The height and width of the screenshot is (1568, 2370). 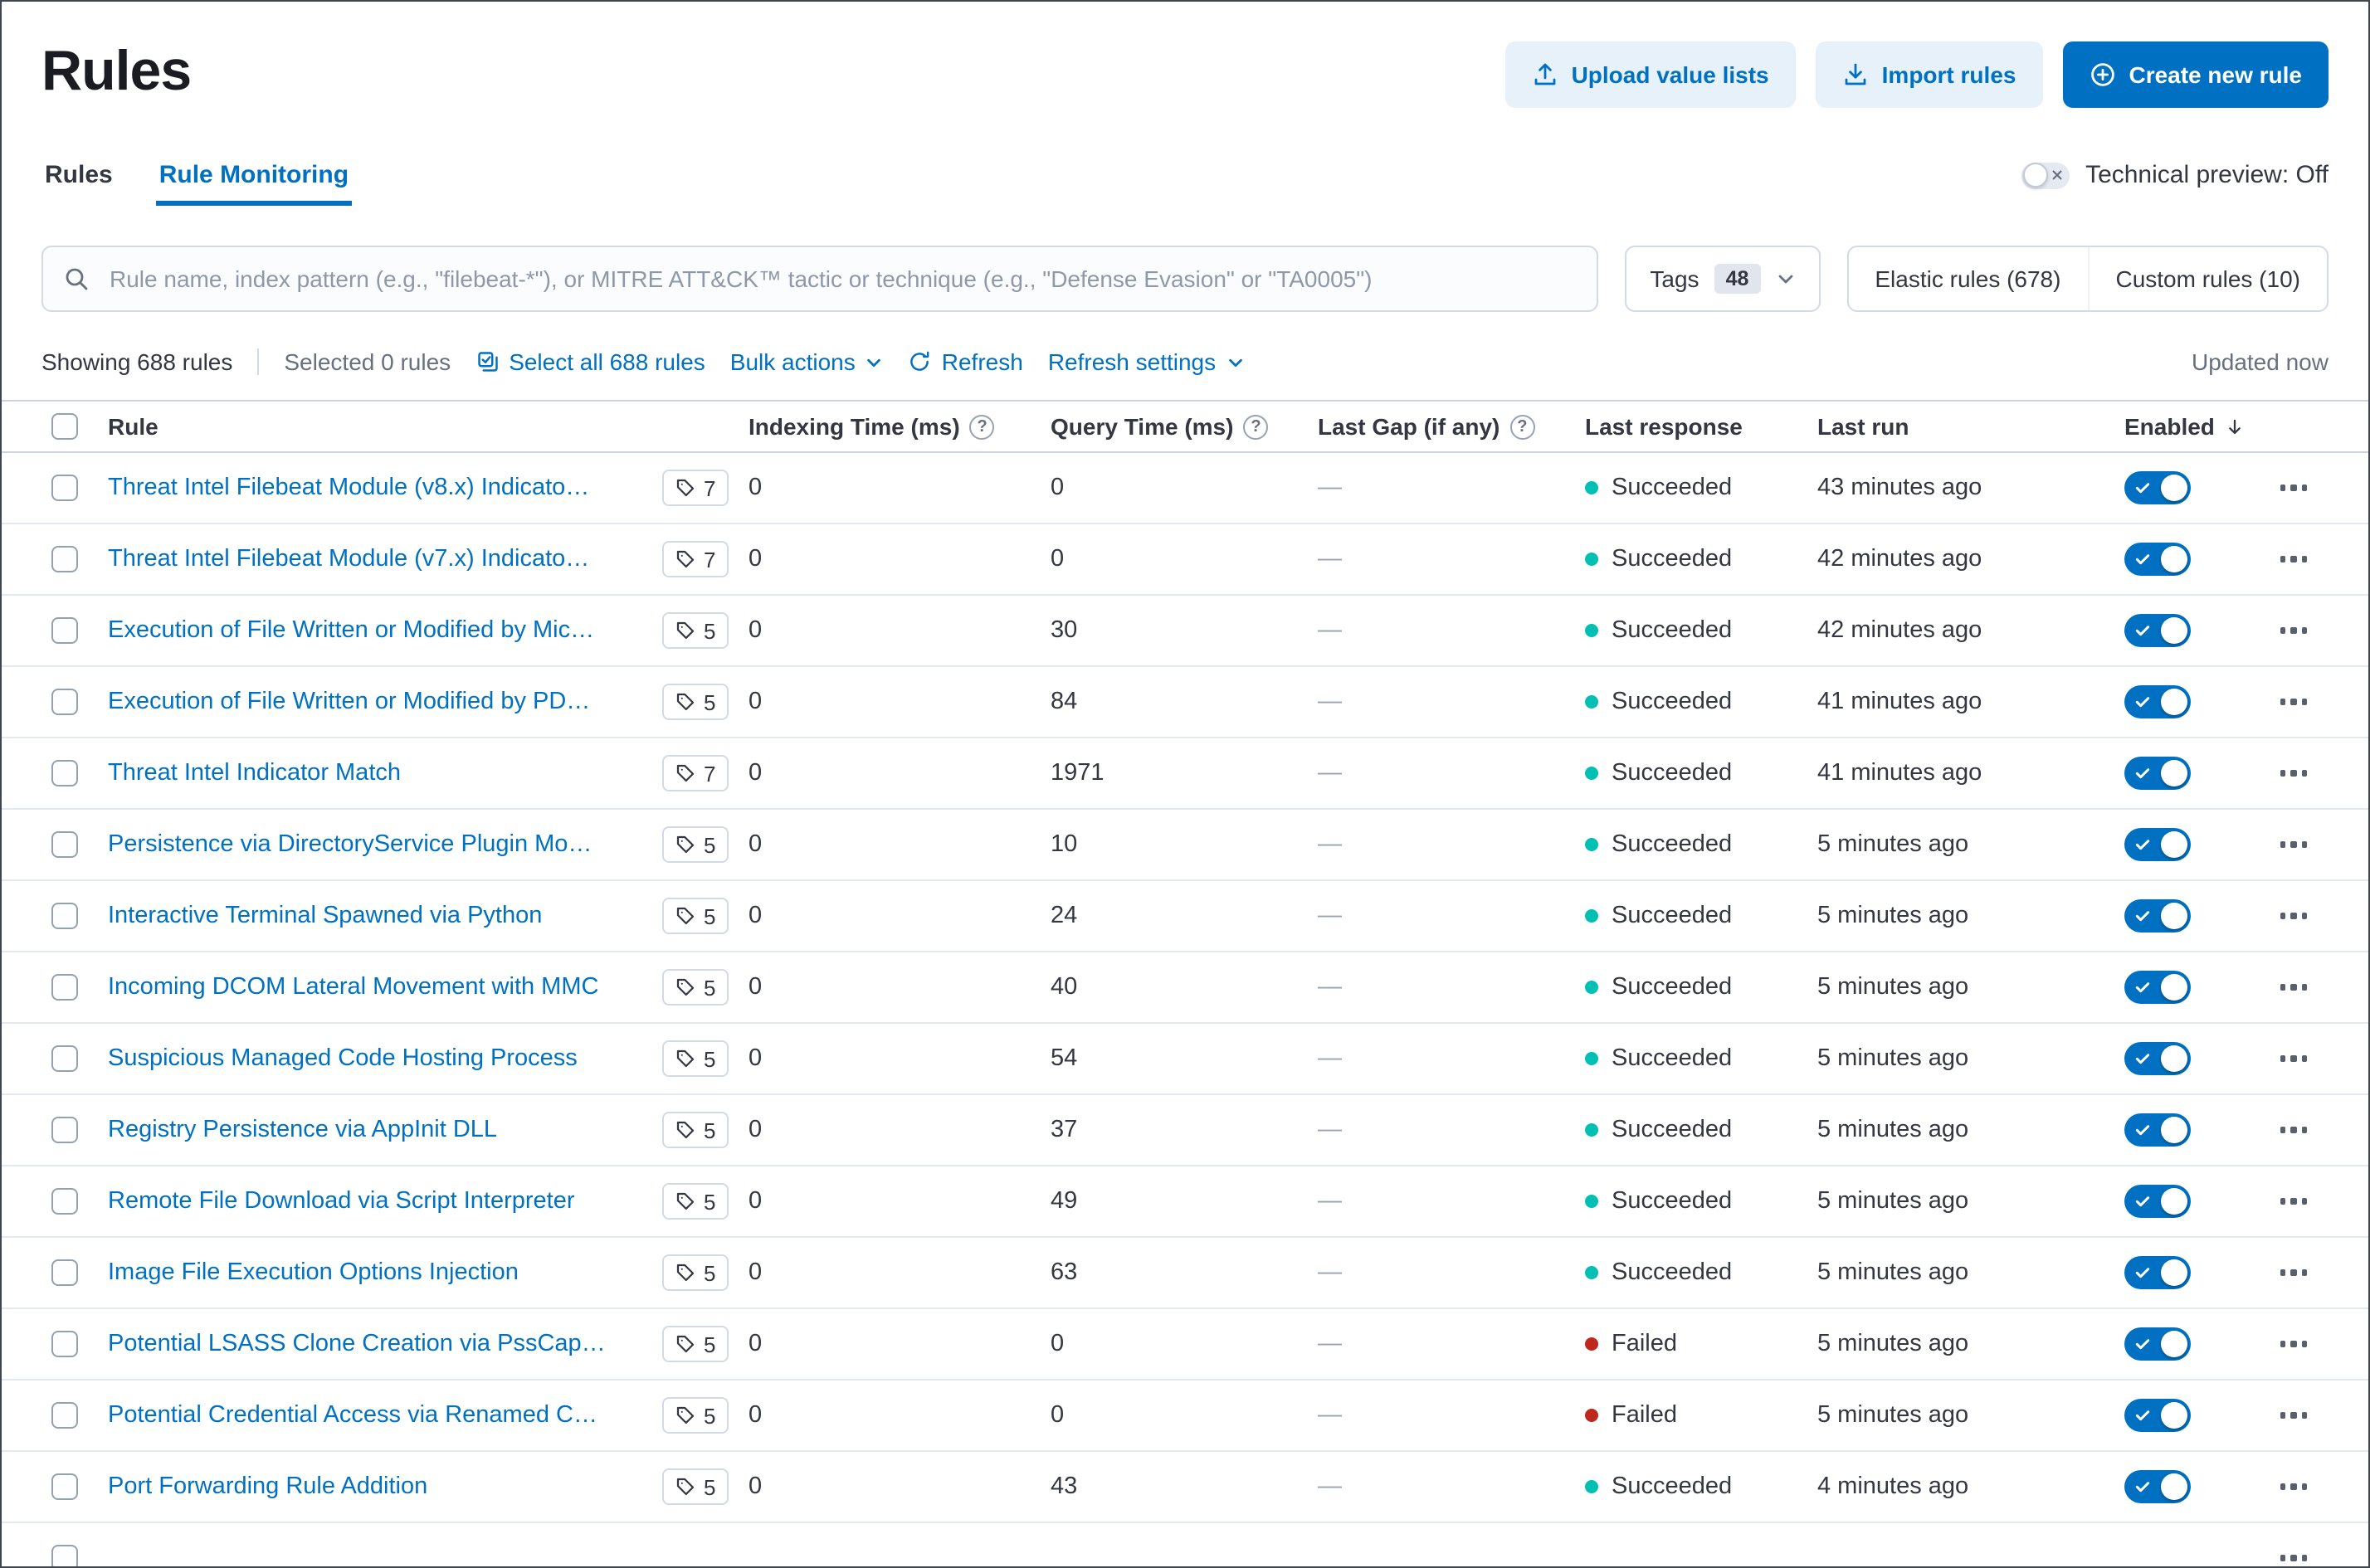 I want to click on column-header-indexing-time: Indexing Time (ms) ?, so click(x=900, y=426).